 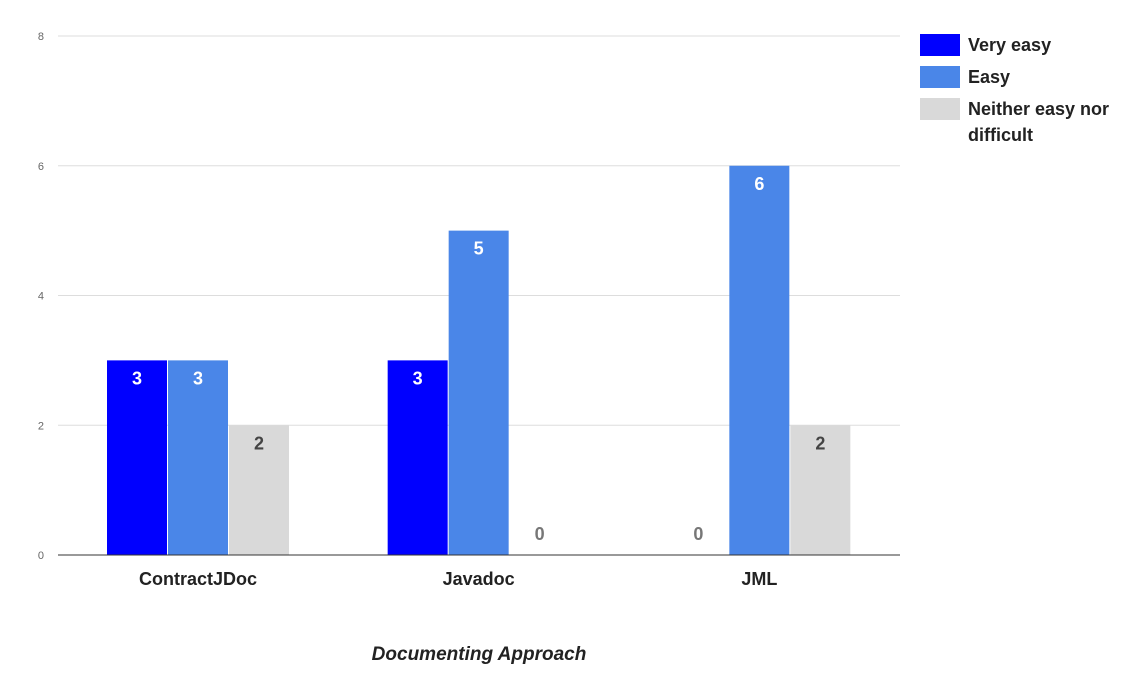 I want to click on data-label: 6, so click(x=759, y=184).